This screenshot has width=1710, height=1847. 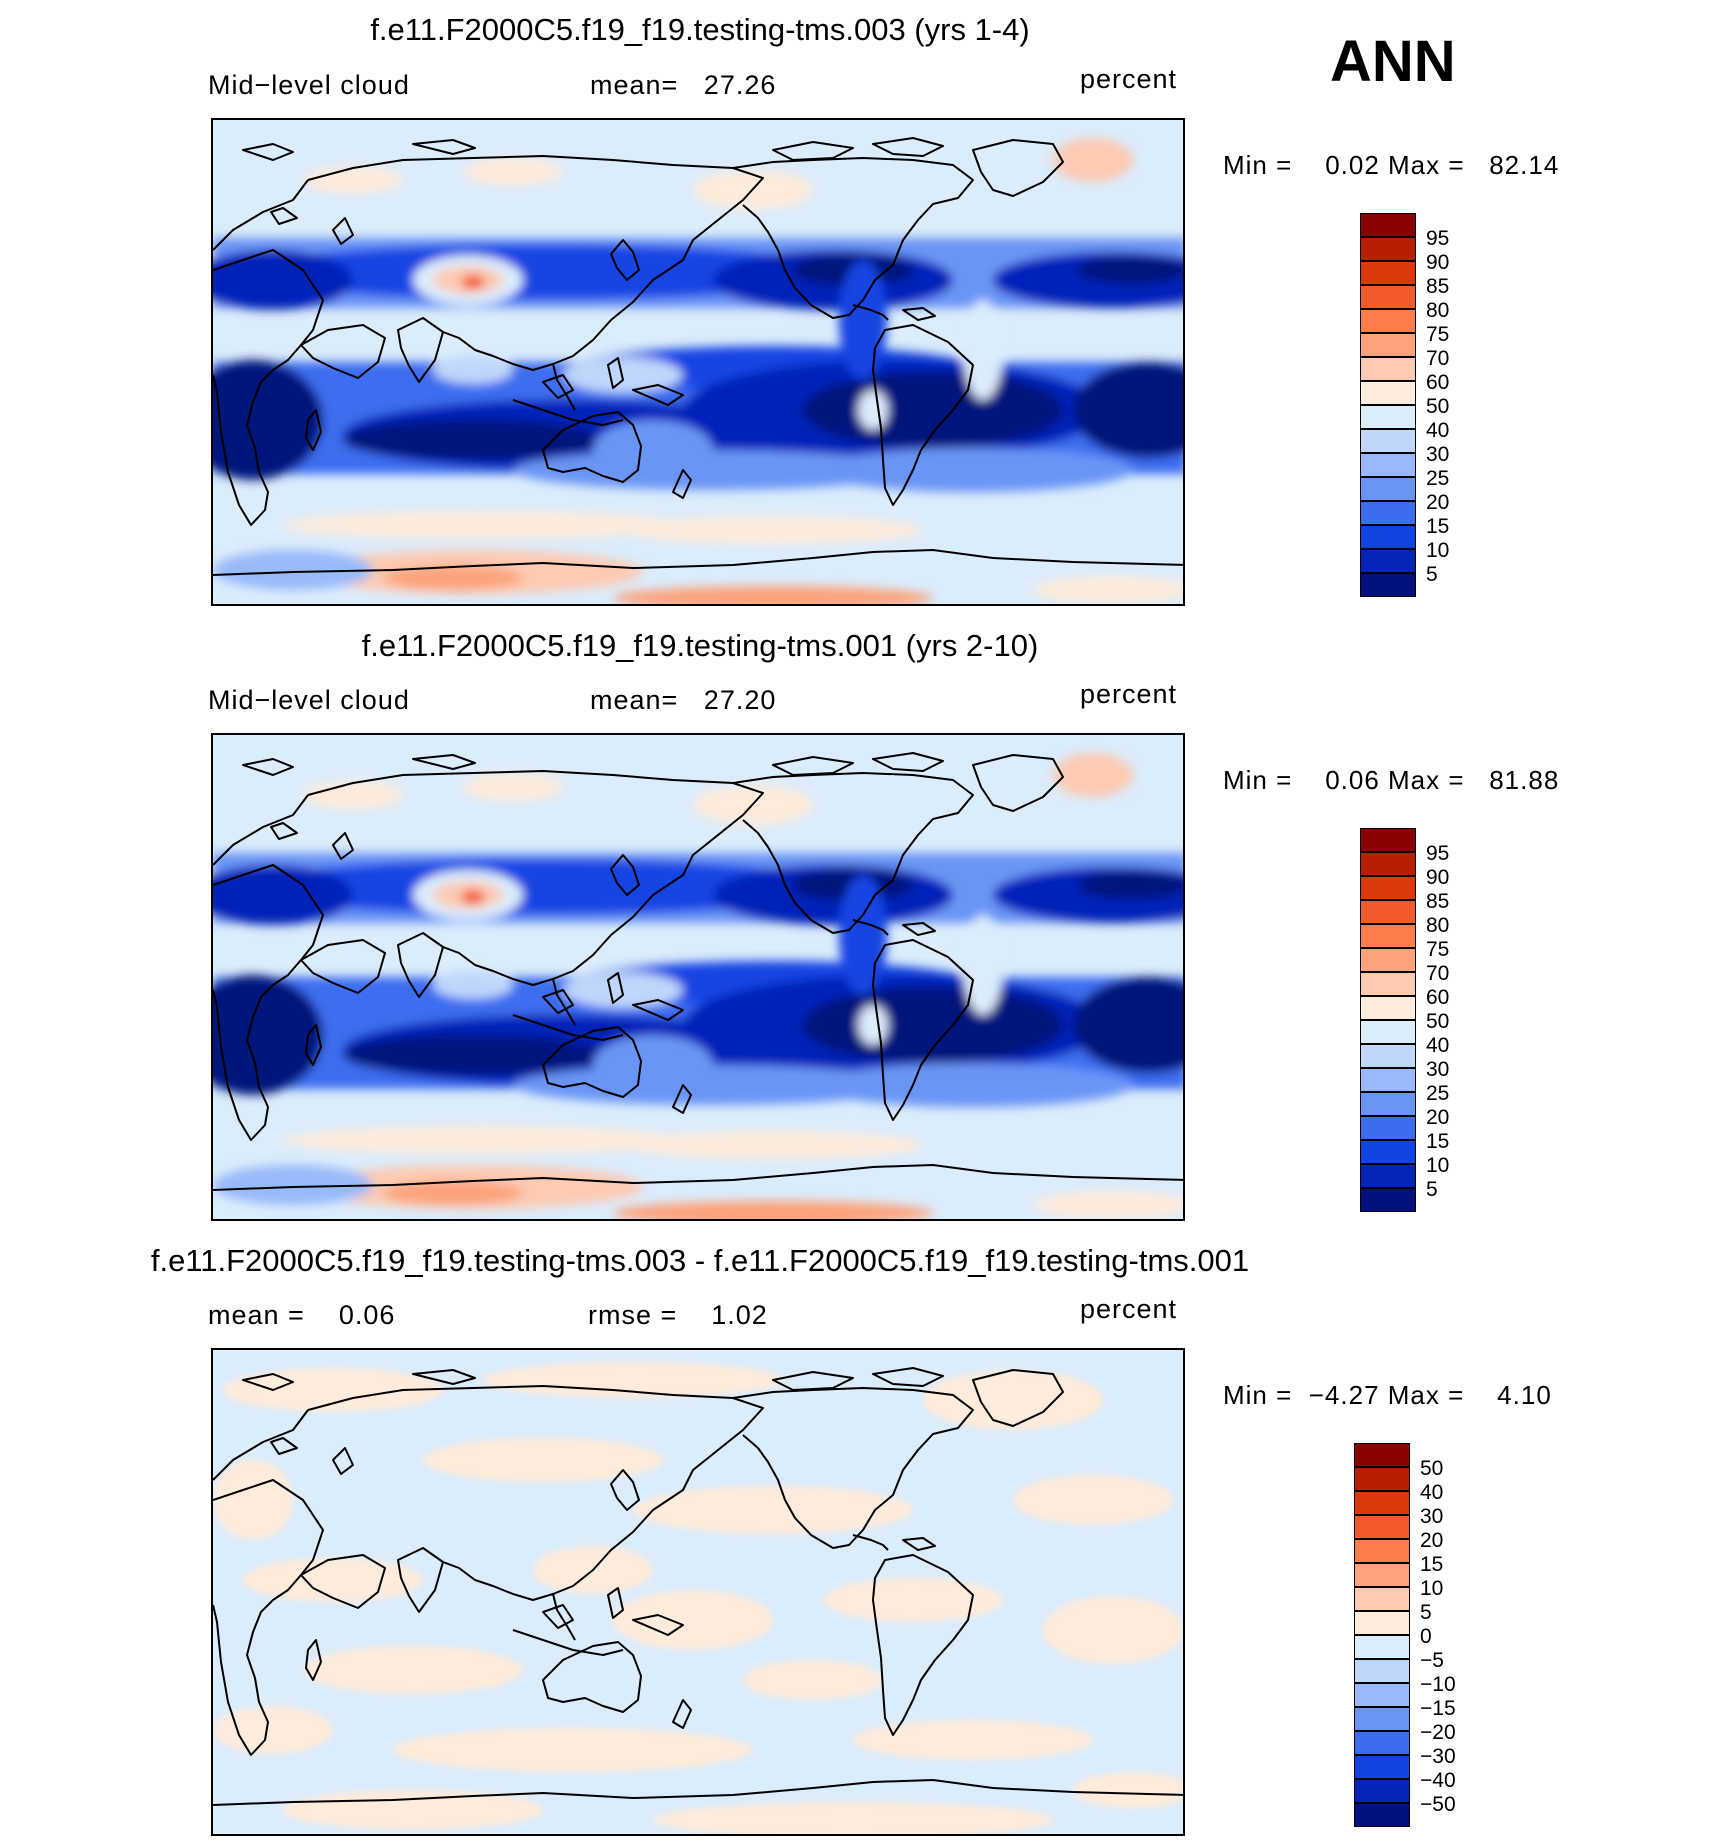 I want to click on panel-2-units-label: percent, so click(x=1129, y=694).